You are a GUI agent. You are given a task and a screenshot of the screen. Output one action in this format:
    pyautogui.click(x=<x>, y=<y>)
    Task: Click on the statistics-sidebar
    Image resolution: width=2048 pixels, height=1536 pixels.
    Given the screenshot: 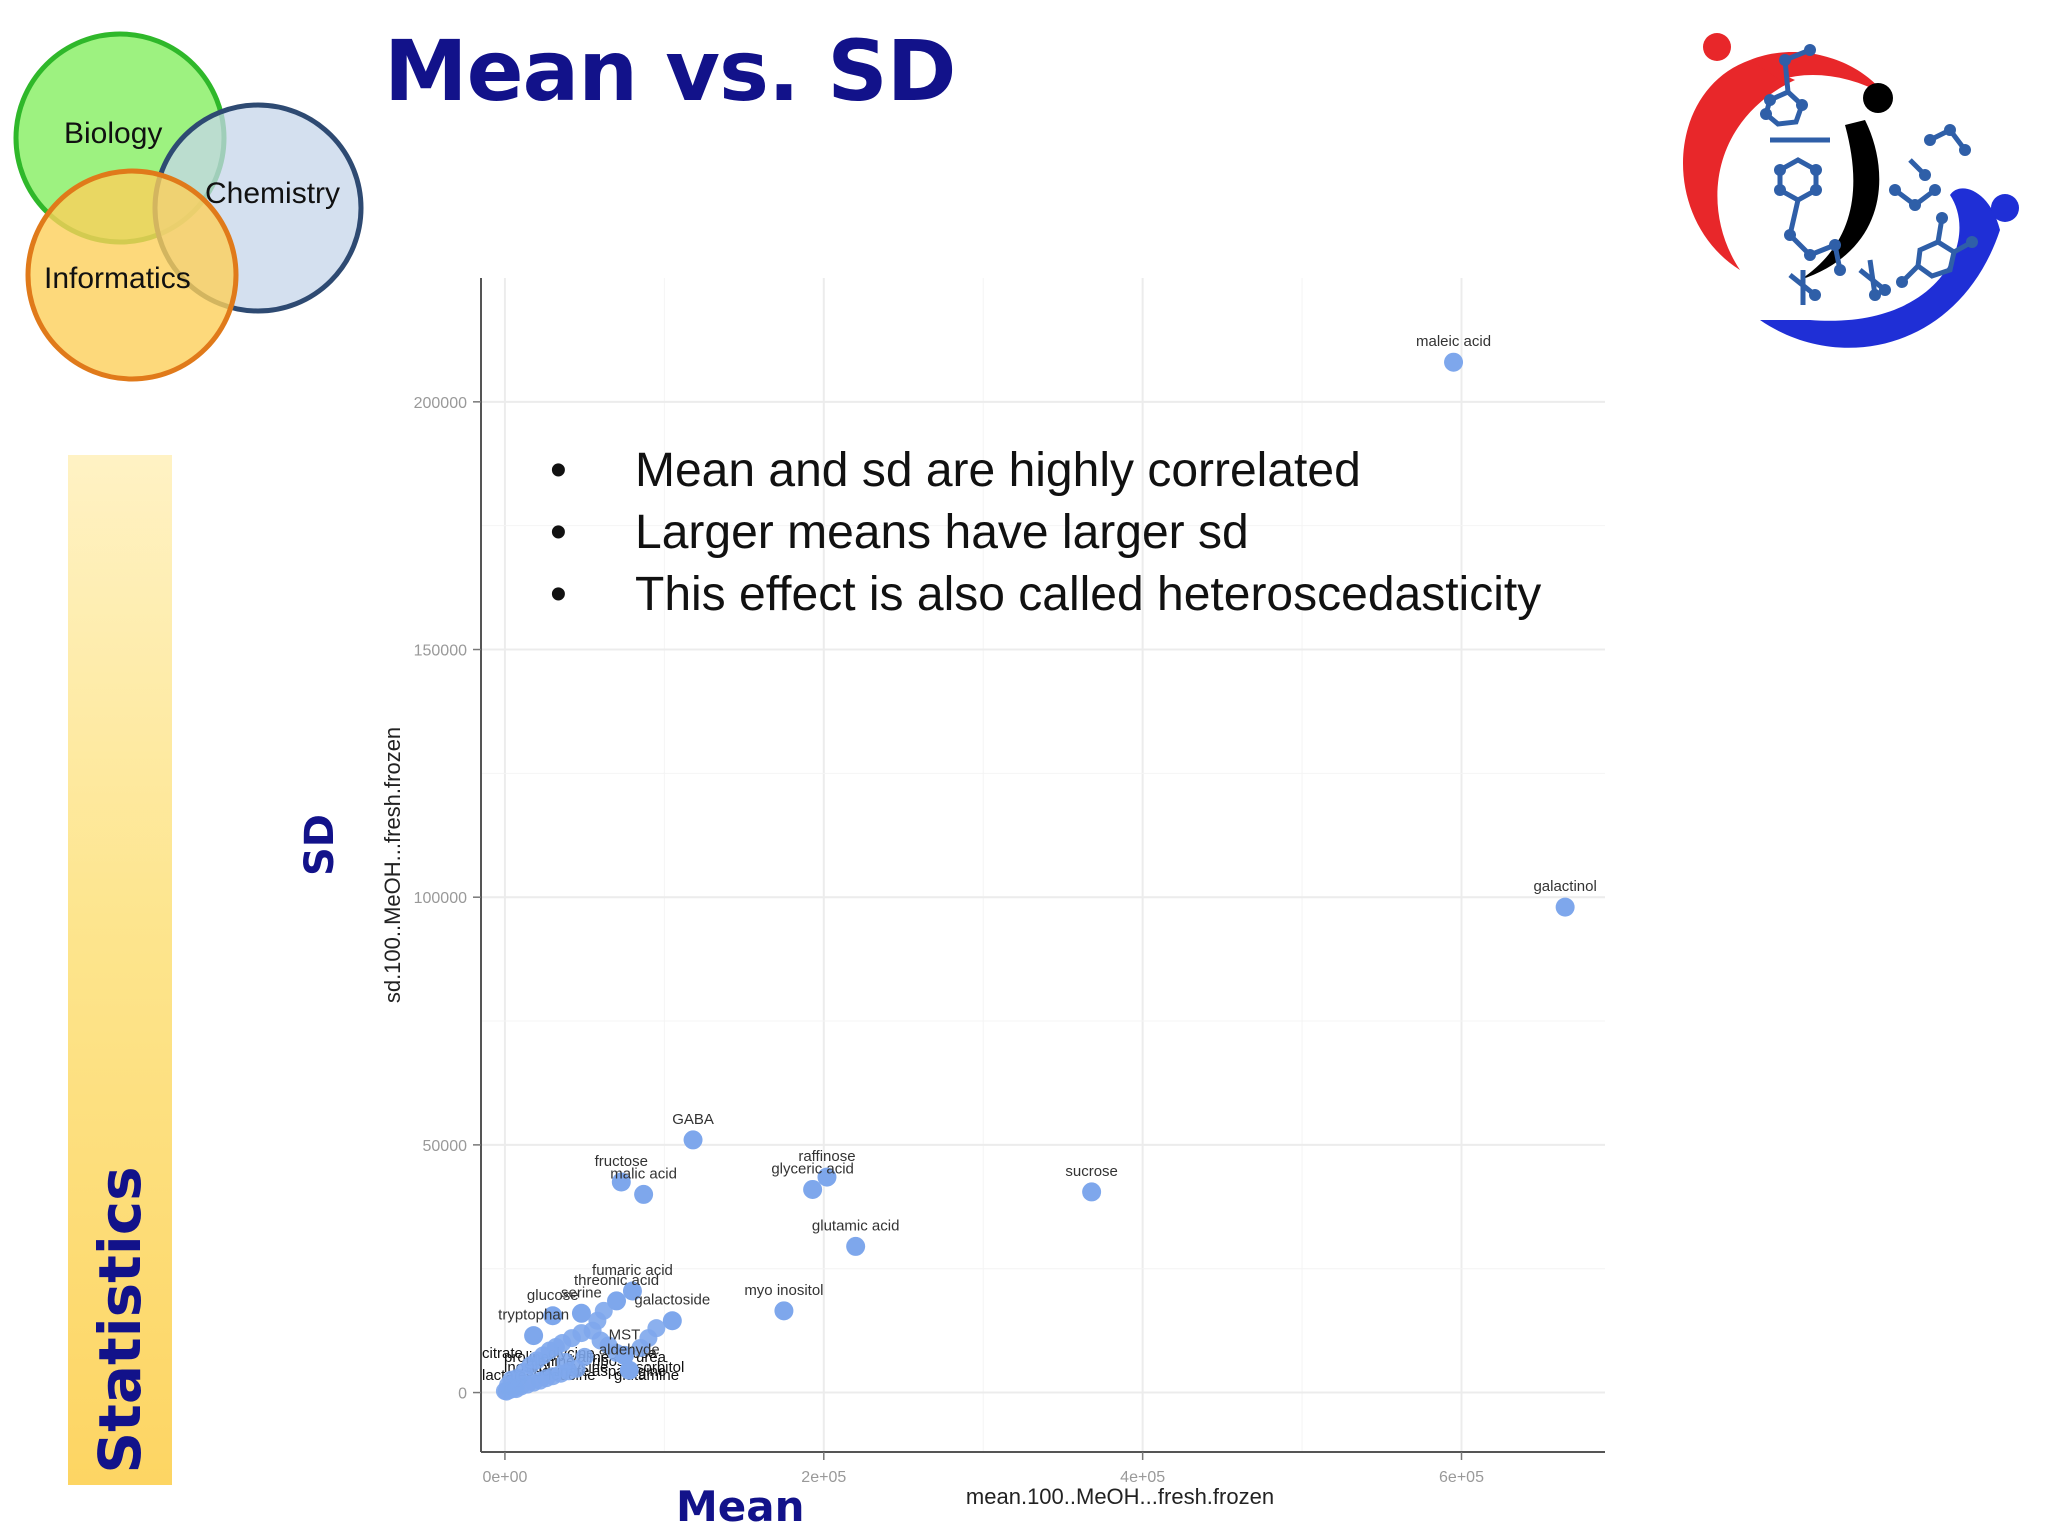 What is the action you would take?
    pyautogui.click(x=120, y=970)
    